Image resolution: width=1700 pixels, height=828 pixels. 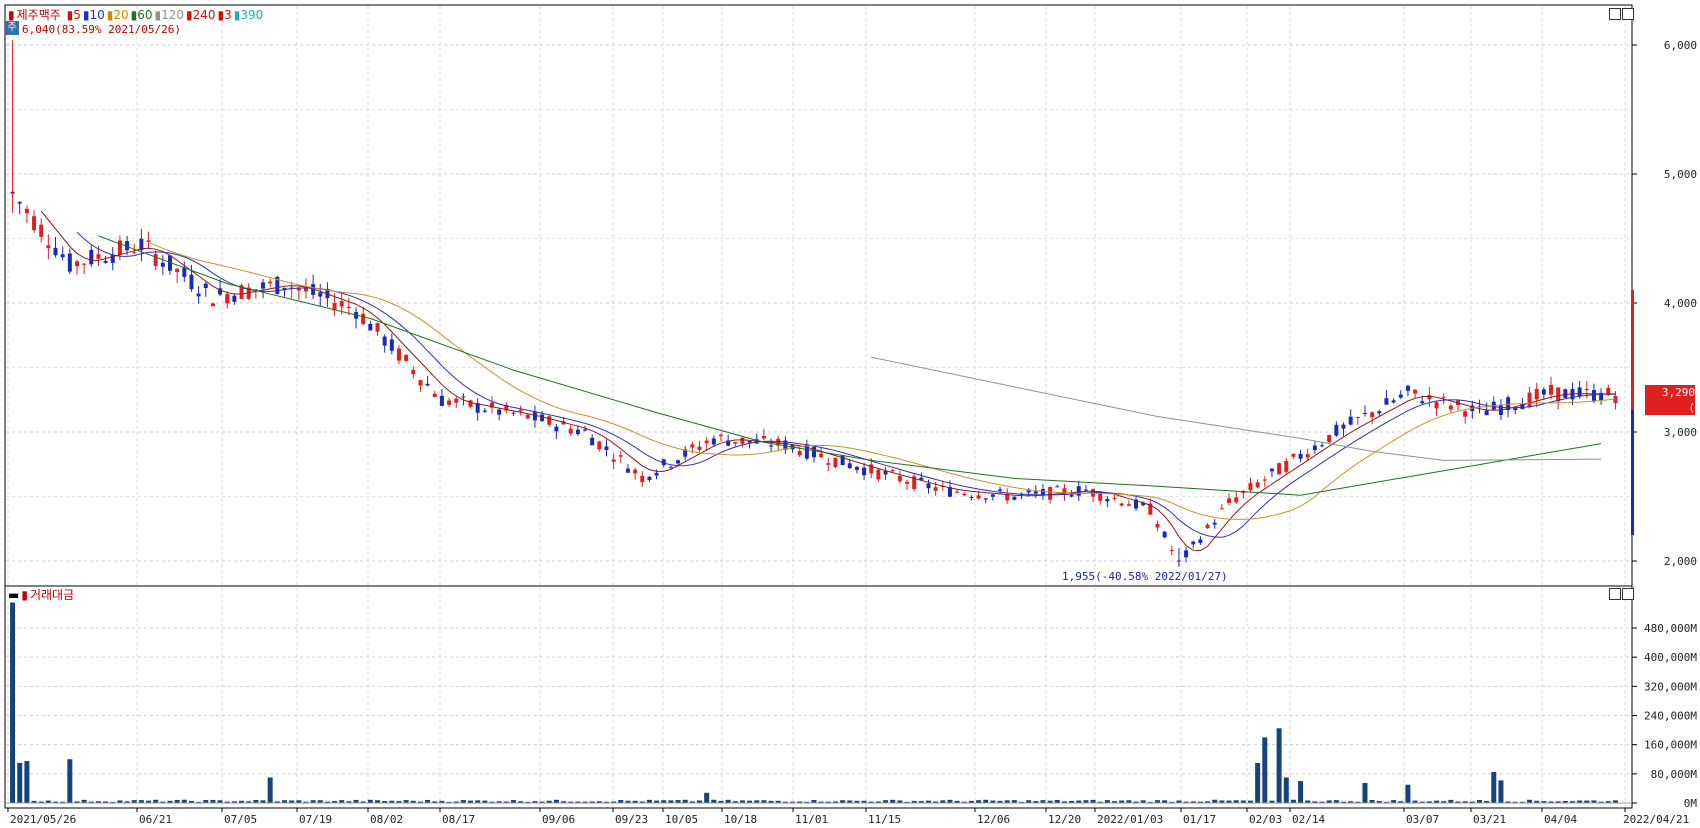 I want to click on max-price-note: 6,040(83.59% 2021/05/26), so click(x=101, y=29).